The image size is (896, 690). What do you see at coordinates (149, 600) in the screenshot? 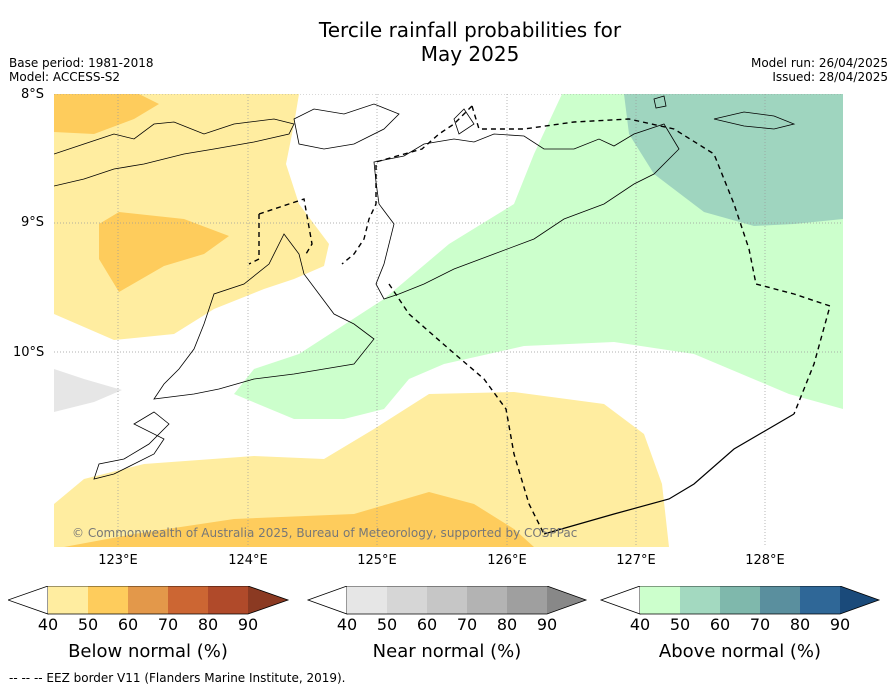
I see `colorbar-below-normal` at bounding box center [149, 600].